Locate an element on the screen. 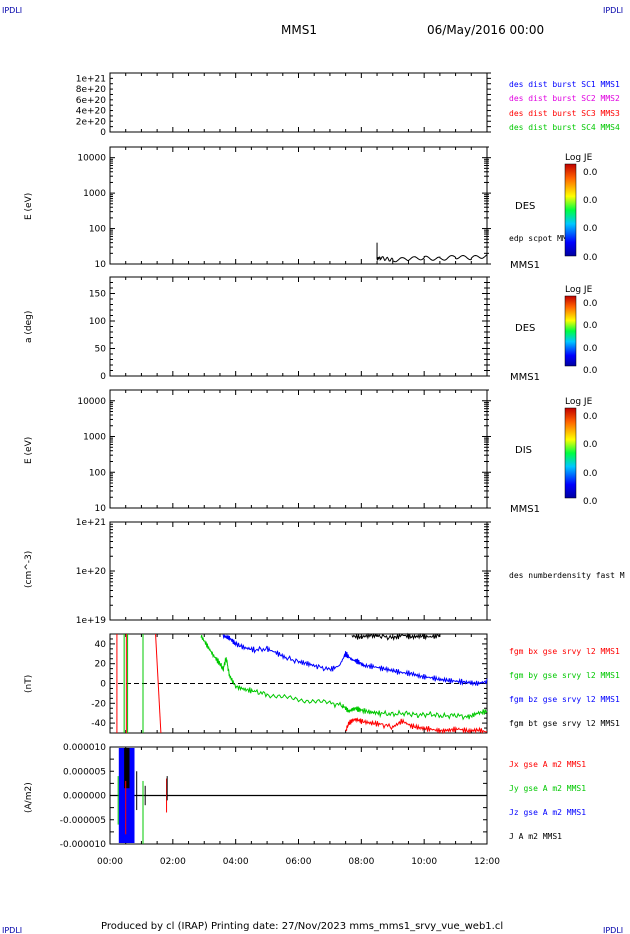 The width and height of the screenshot is (630, 934). dis-energy-ylabel: E (eV) is located at coordinates (29, 450).